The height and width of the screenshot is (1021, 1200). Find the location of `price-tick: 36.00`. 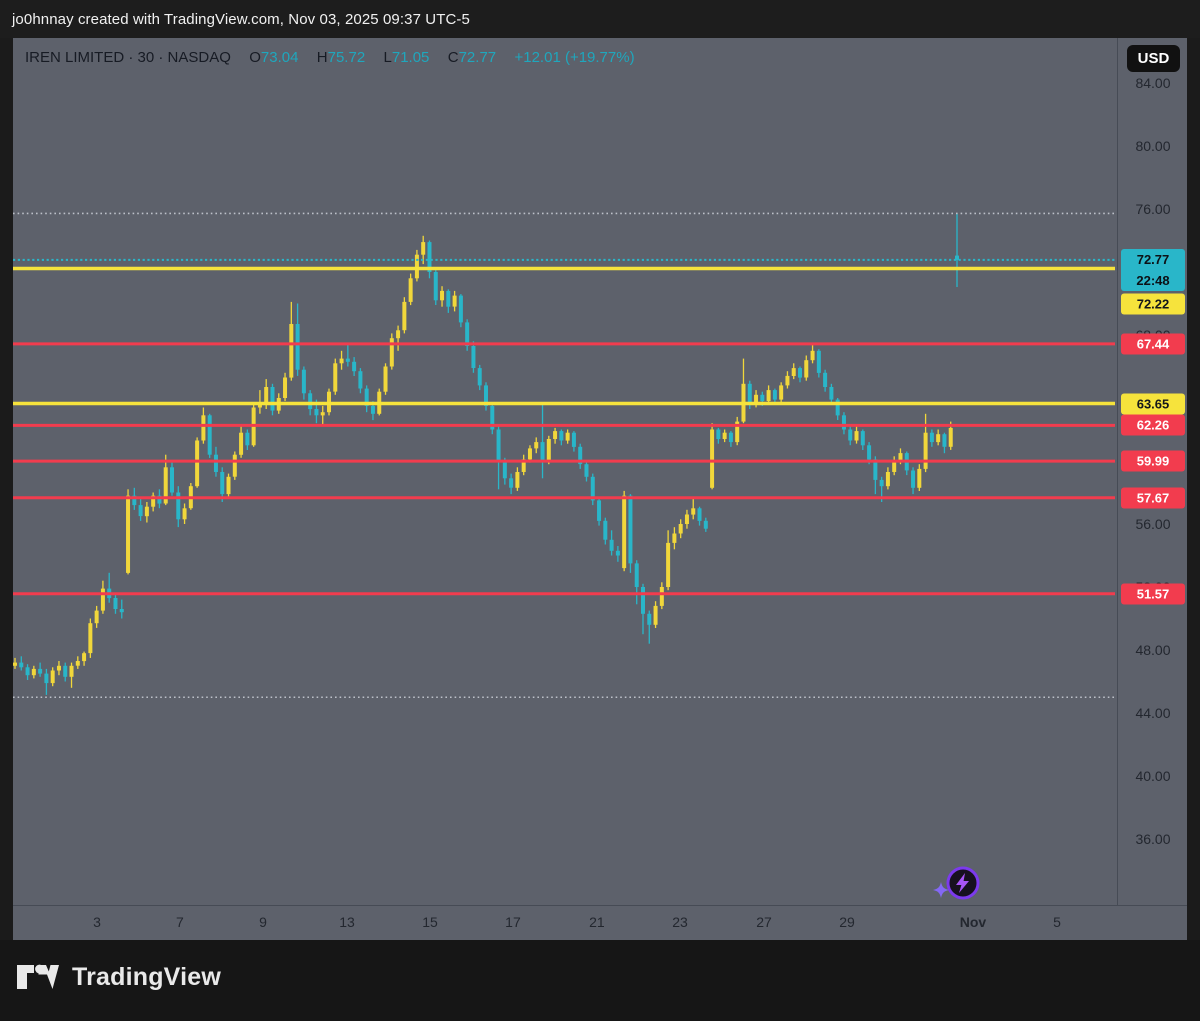

price-tick: 36.00 is located at coordinates (1153, 839).